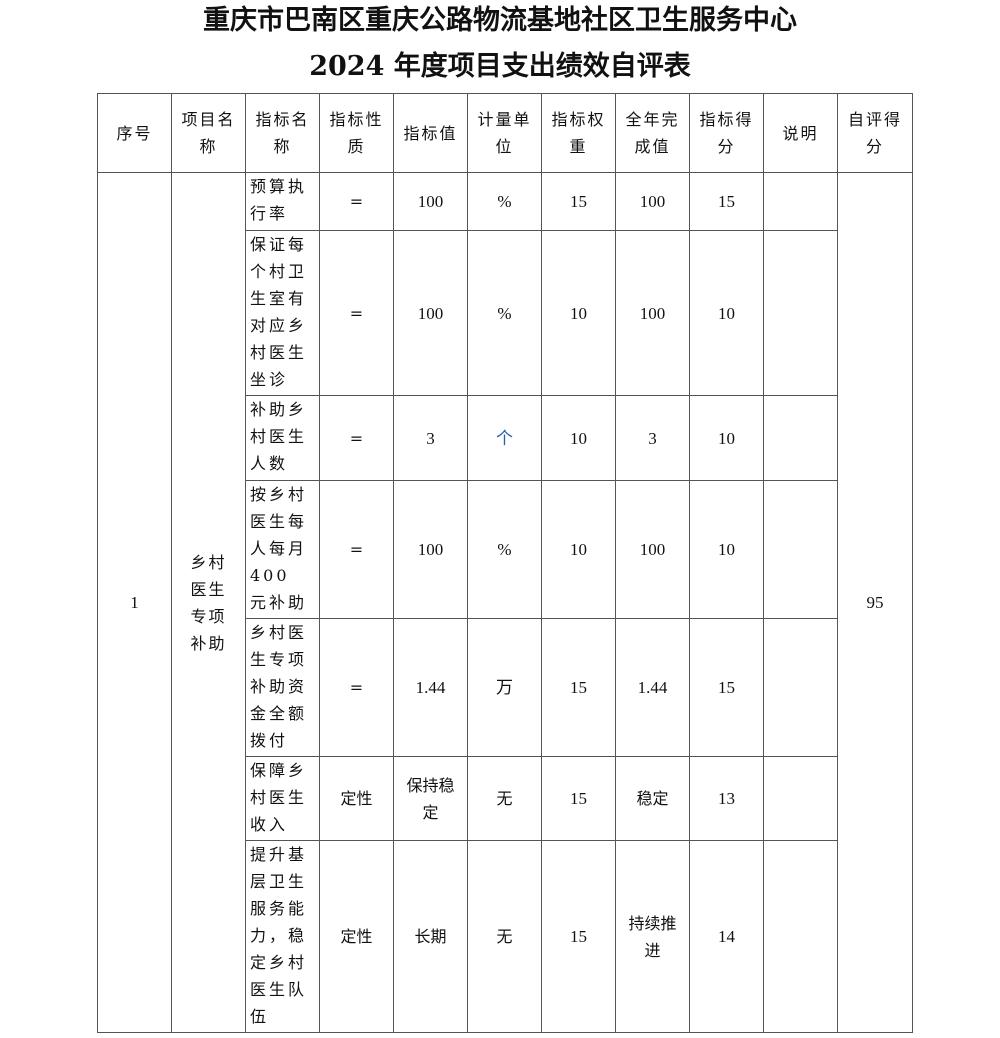 The image size is (1000, 1038). I want to click on header-self-score: 自评得分, so click(875, 133).